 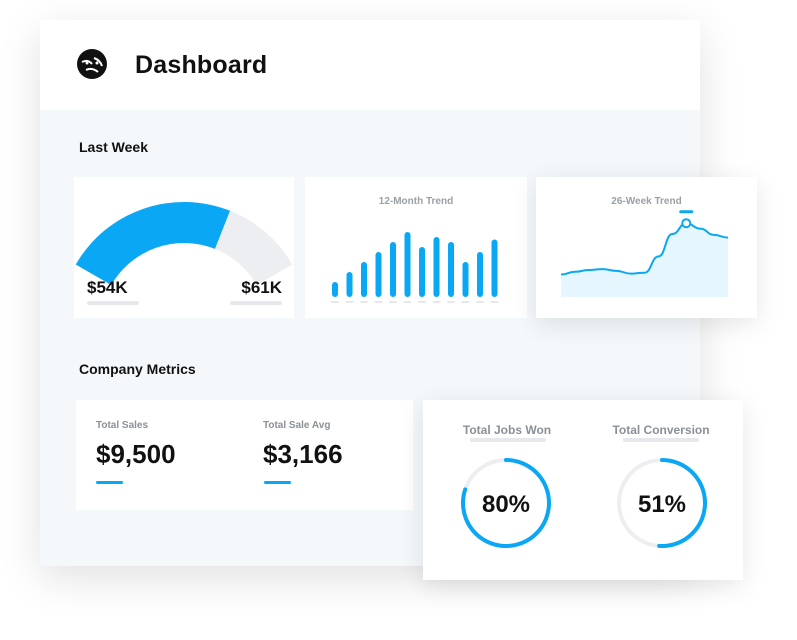 What do you see at coordinates (508, 440) in the screenshot?
I see `jobs-won-placeholder` at bounding box center [508, 440].